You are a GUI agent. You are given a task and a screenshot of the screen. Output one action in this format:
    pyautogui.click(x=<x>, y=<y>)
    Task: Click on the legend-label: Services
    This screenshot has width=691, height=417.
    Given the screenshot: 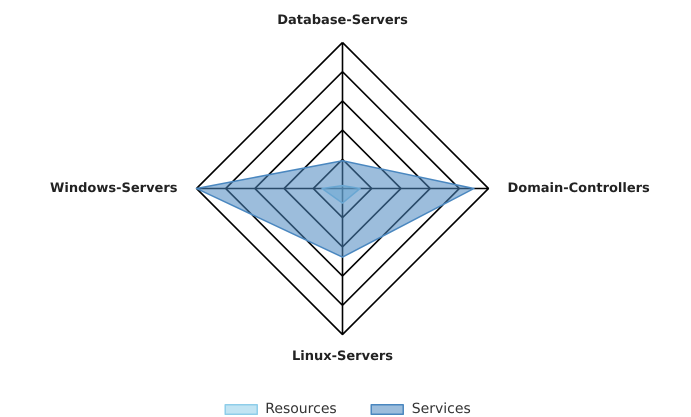 What is the action you would take?
    pyautogui.click(x=441, y=409)
    